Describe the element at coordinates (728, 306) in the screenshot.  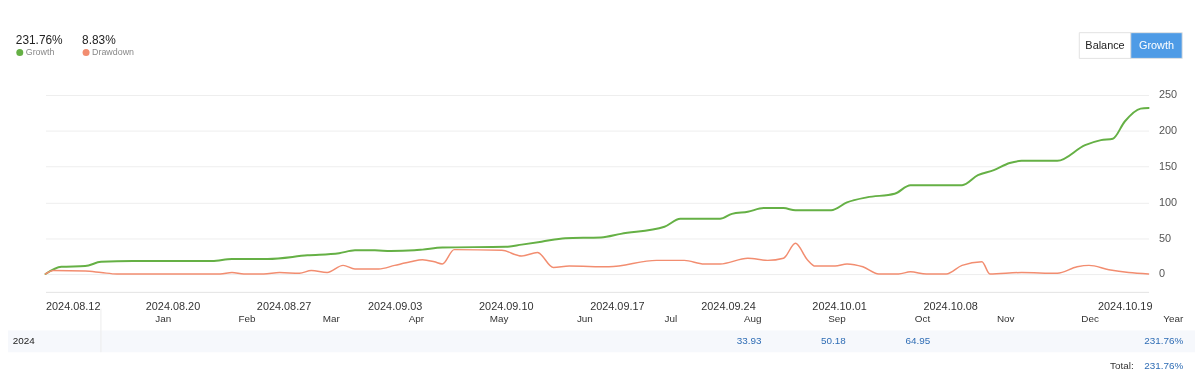
I see `x-tick-label: 2024.09.24` at that location.